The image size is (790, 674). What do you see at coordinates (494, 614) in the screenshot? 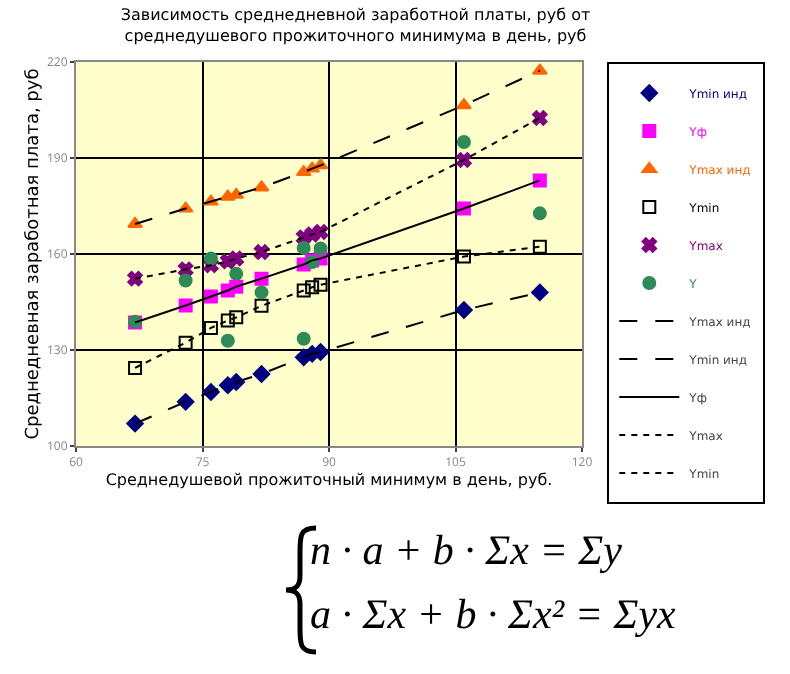
I see `text: a · Σx + b · Σx² = Σyx` at bounding box center [494, 614].